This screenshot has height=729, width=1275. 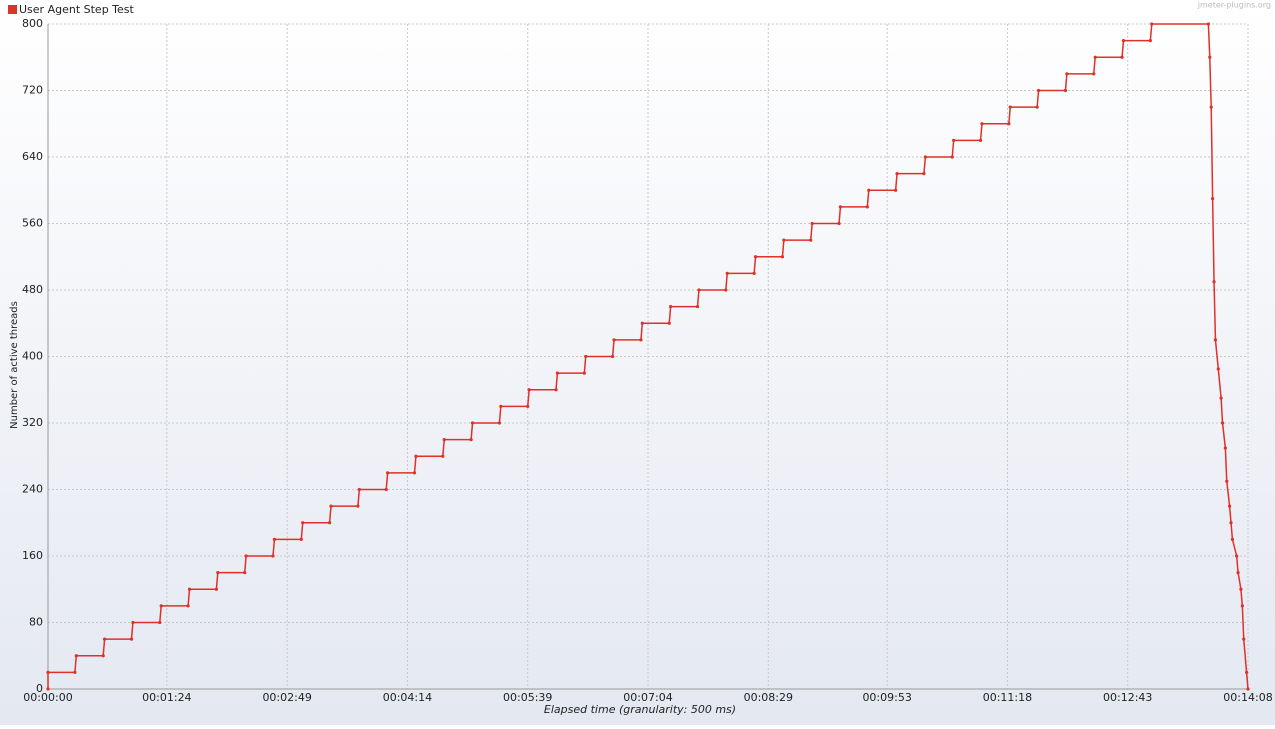 What do you see at coordinates (32, 489) in the screenshot?
I see `y-tick-label: 240` at bounding box center [32, 489].